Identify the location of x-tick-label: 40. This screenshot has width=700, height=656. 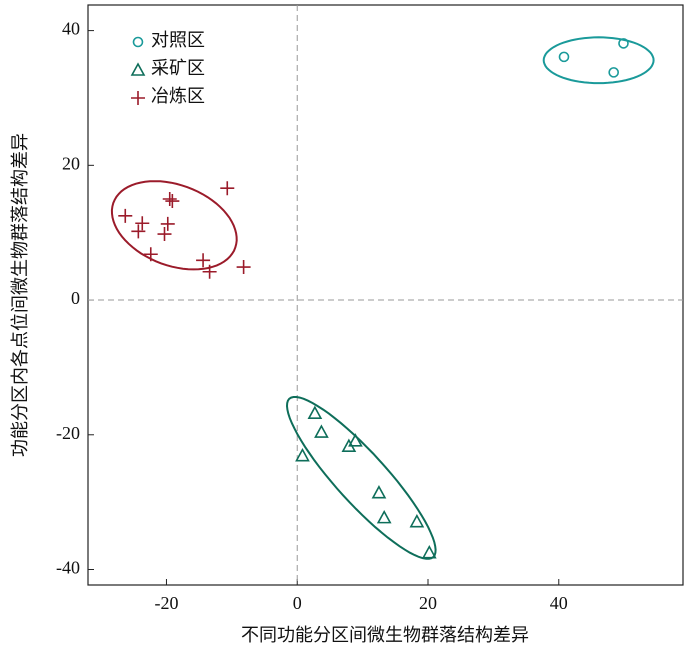
(559, 603).